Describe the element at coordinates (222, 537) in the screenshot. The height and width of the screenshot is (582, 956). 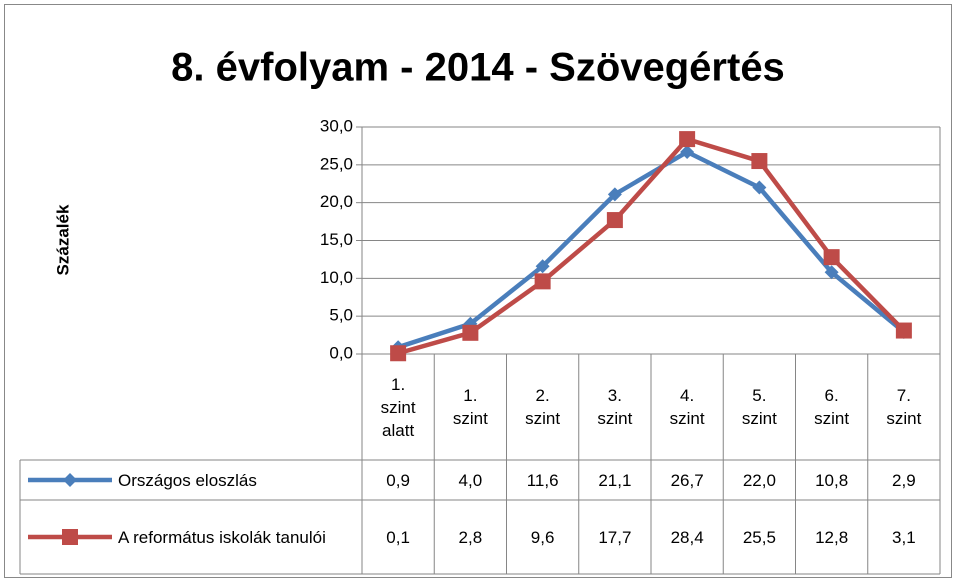
I see `legend-label: A református iskolák tanulói` at that location.